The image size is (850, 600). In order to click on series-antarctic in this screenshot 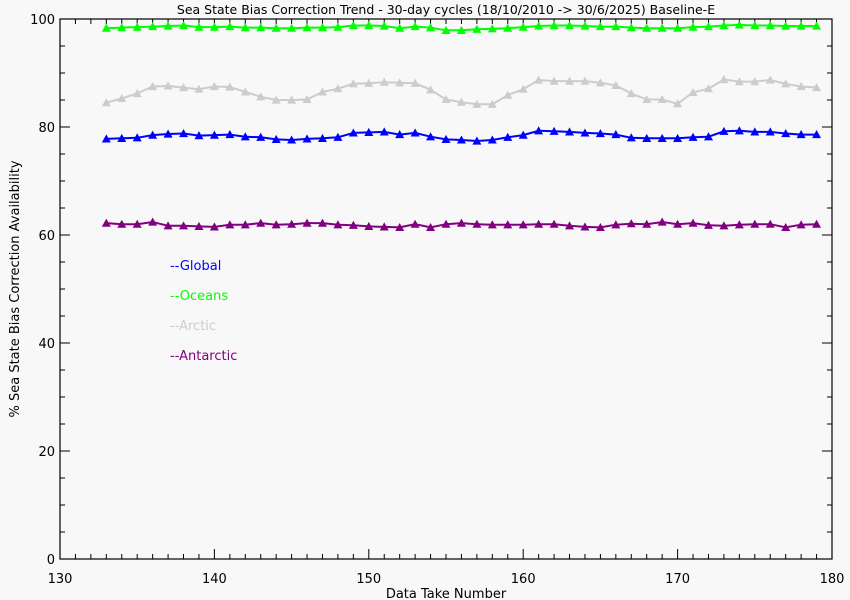, I will do `click(461, 224)`.